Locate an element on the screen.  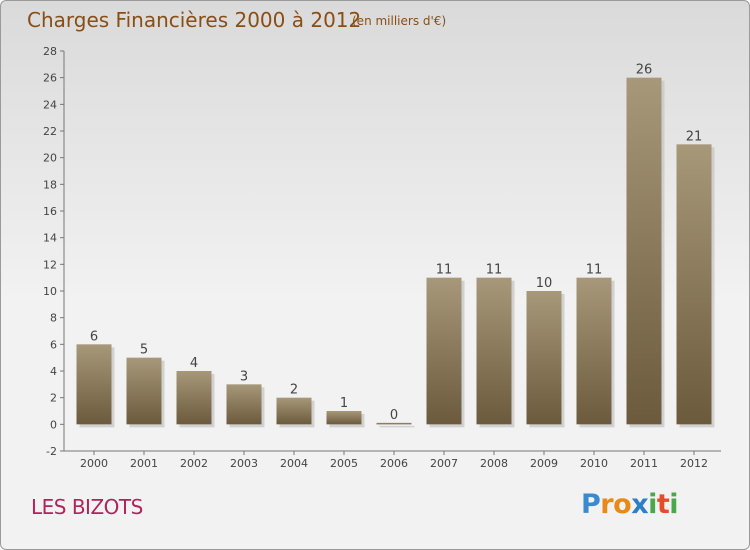
x-tick-label: 2002 is located at coordinates (194, 463).